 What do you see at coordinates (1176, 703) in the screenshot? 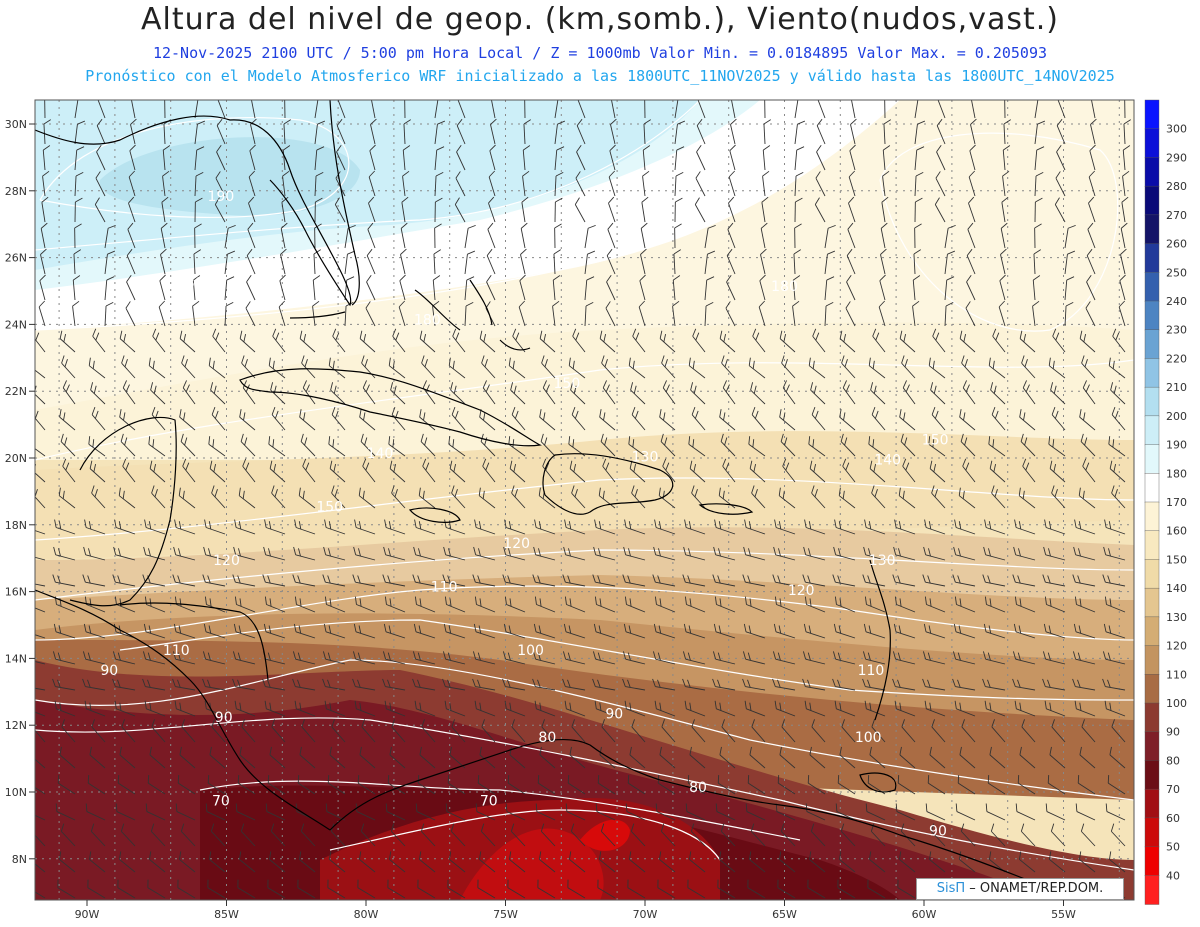
I see `colorbar-label: 100` at bounding box center [1176, 703].